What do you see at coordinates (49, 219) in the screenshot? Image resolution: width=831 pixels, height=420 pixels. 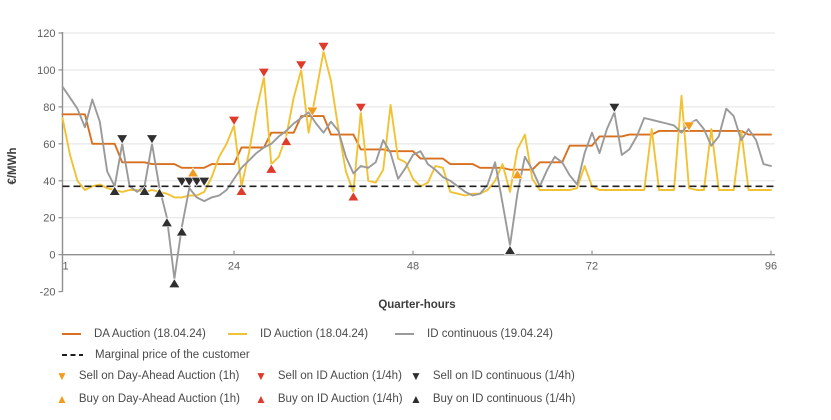 I see `svg-text: 20` at bounding box center [49, 219].